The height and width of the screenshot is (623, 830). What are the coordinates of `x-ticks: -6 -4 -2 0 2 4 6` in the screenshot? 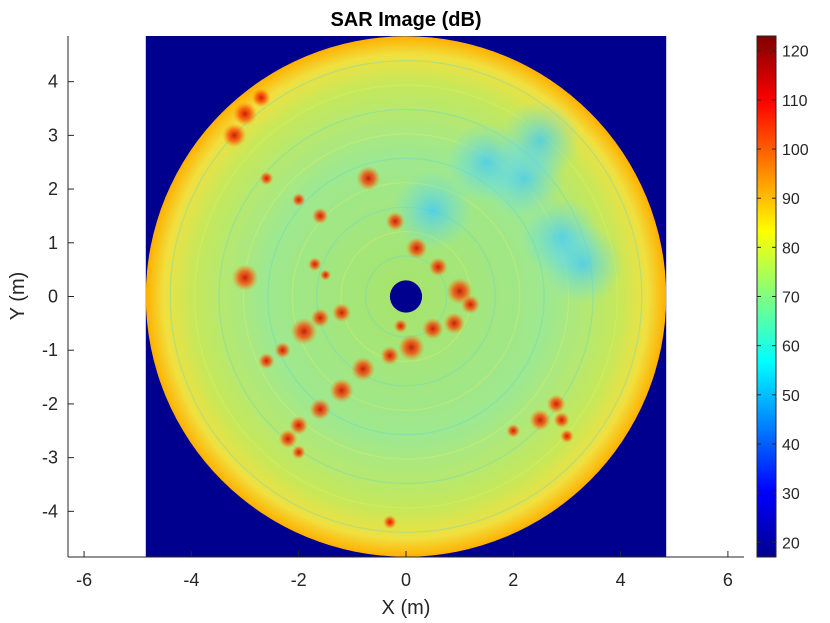 It's located at (404, 570).